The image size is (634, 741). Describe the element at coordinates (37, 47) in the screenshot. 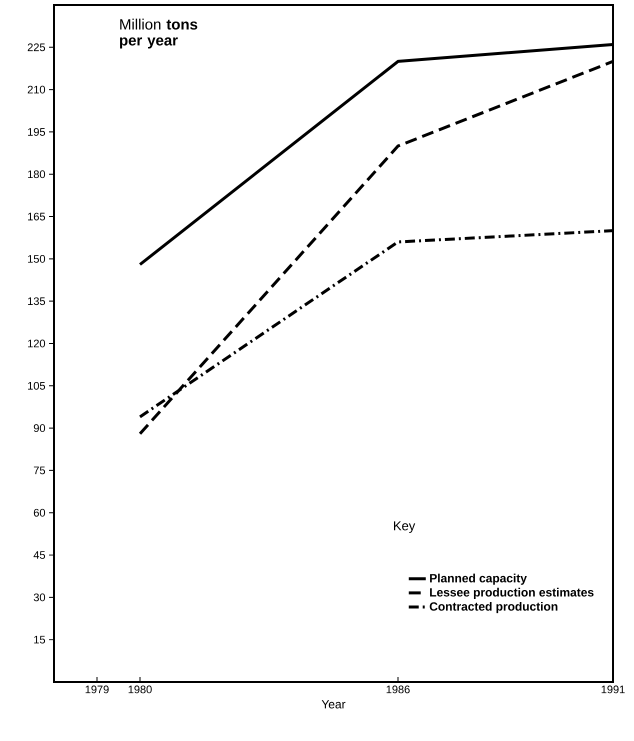

I see `y-tick-label: 225` at that location.